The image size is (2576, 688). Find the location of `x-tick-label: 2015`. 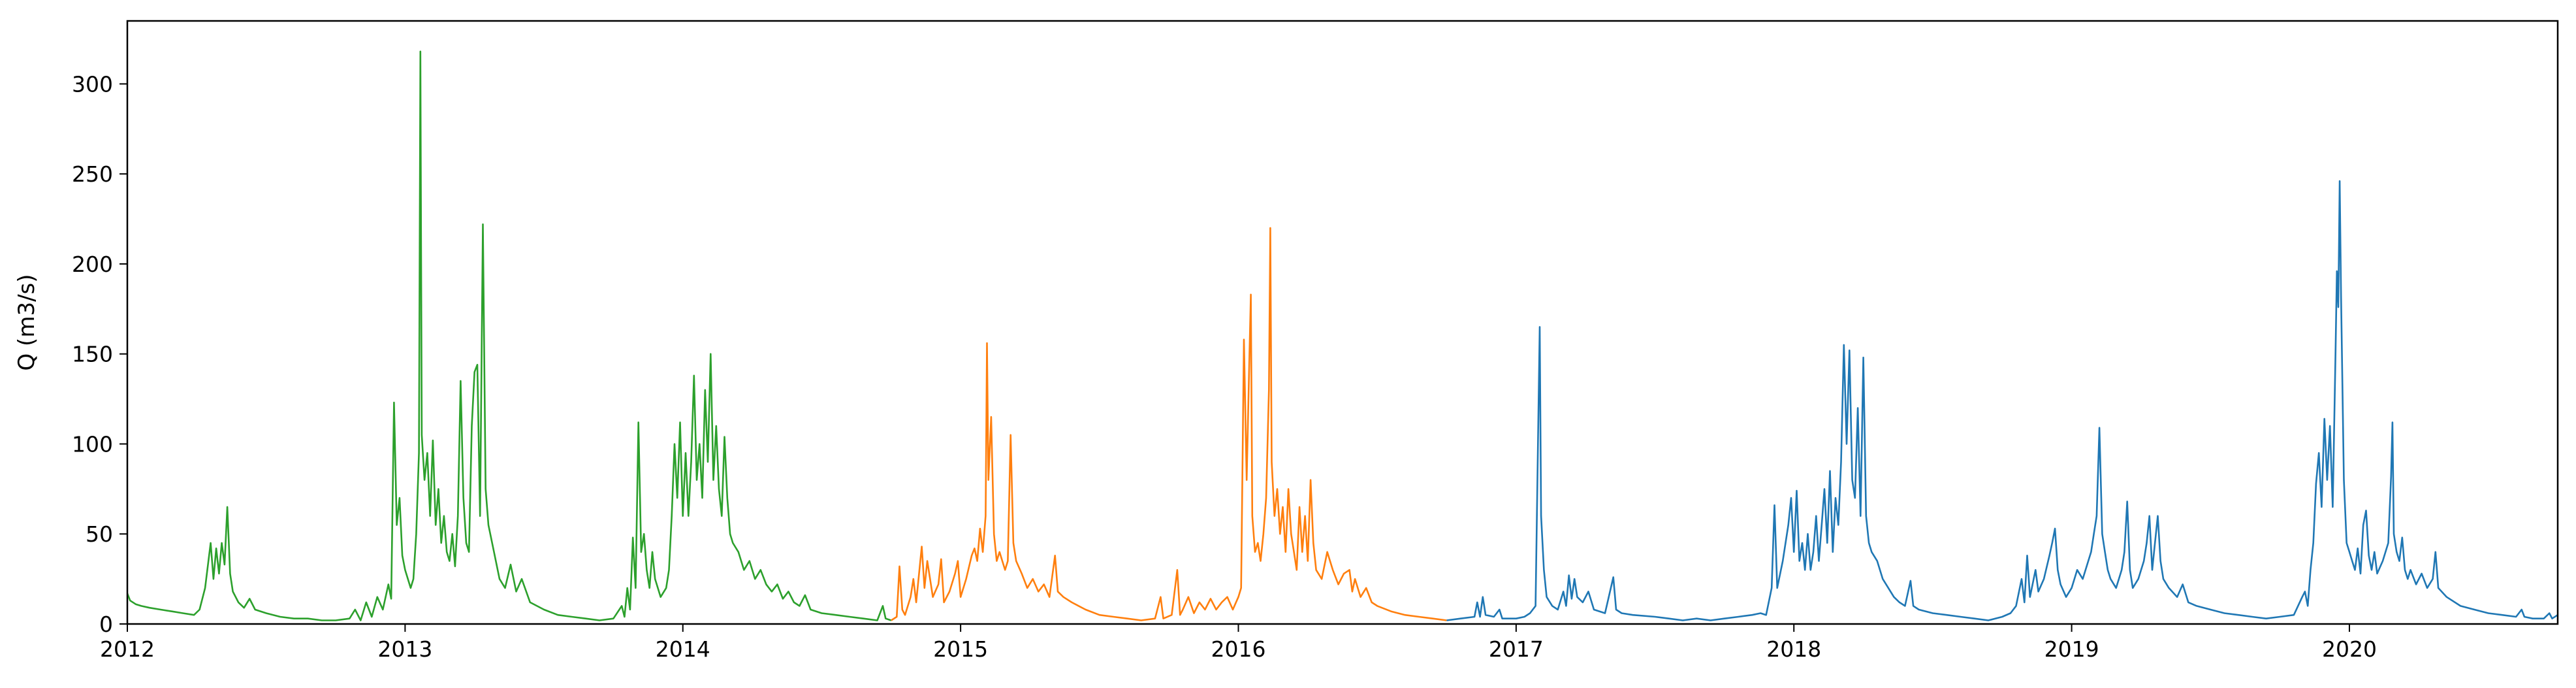

x-tick-label: 2015 is located at coordinates (961, 649).